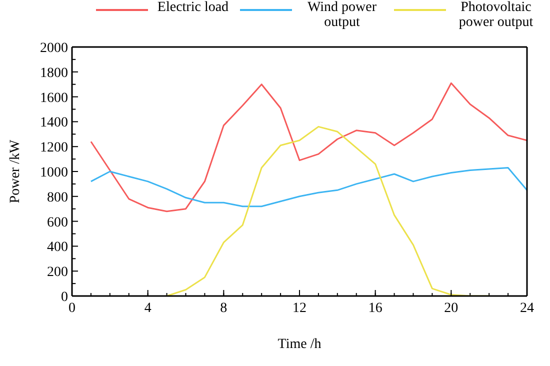 This screenshot has width=550, height=366. Describe the element at coordinates (299, 308) in the screenshot. I see `x-tick-label: 12` at that location.